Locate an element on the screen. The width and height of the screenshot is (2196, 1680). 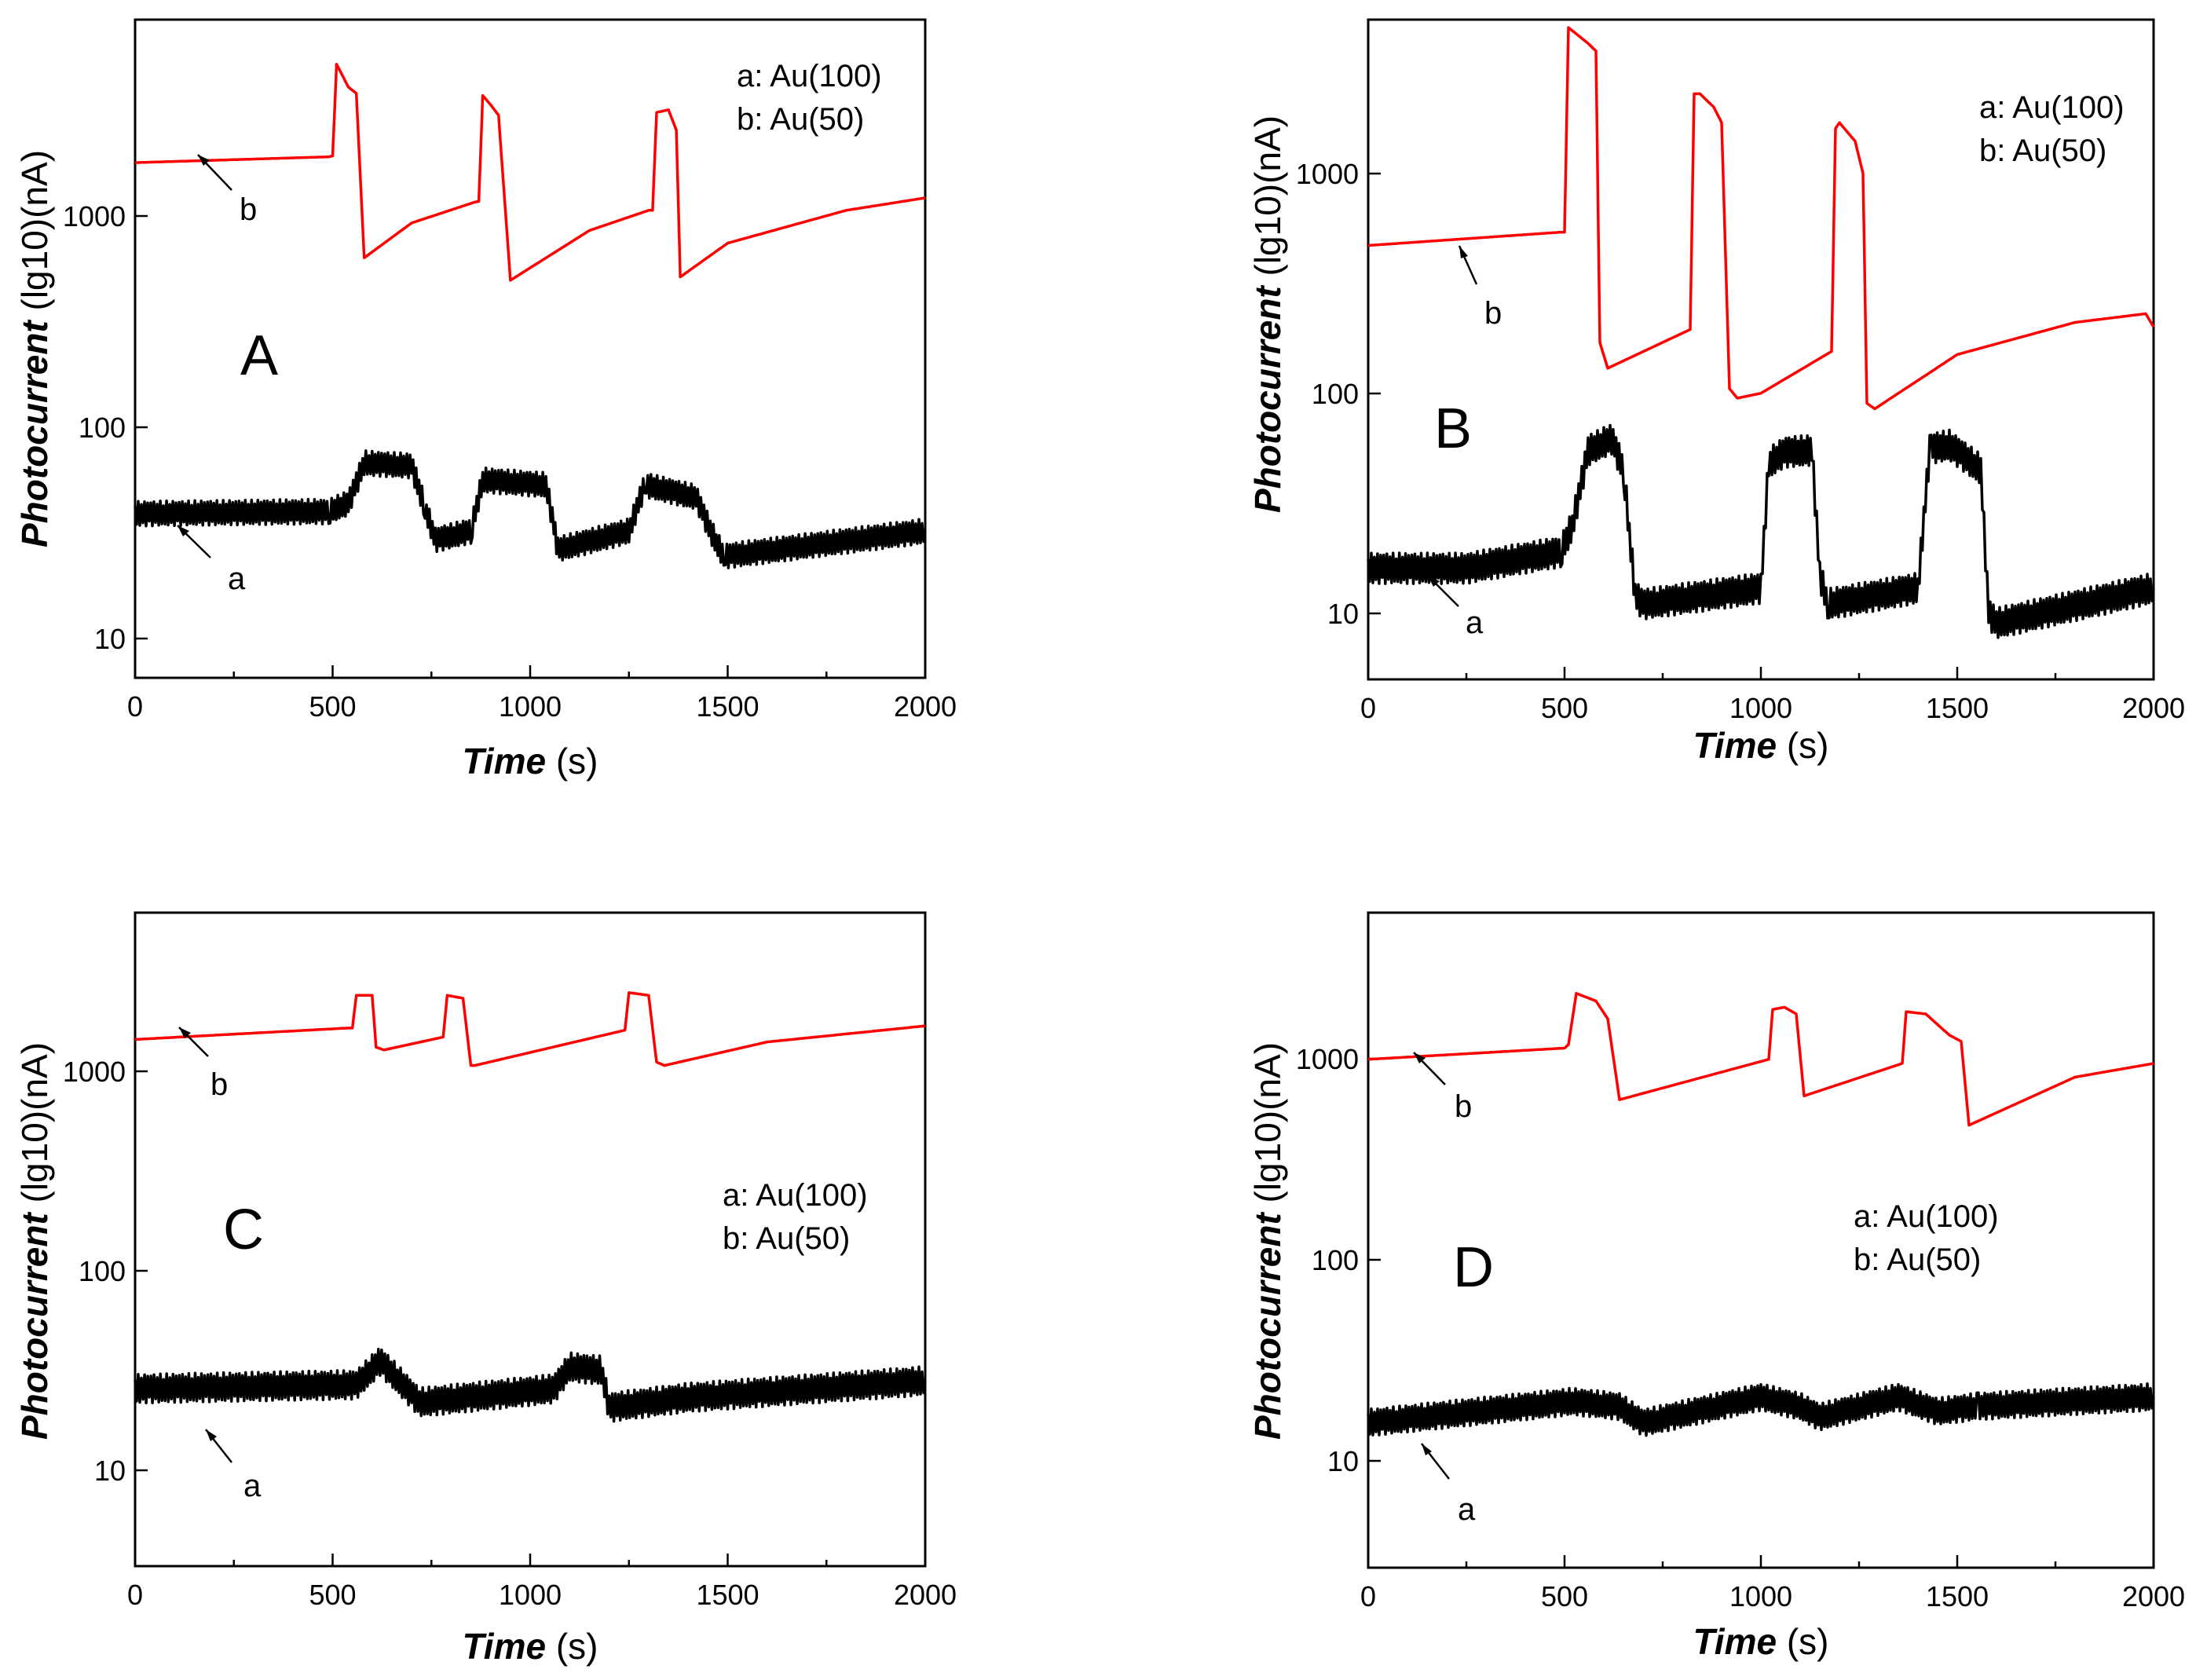
curve-label-a-b: b is located at coordinates (249, 209).